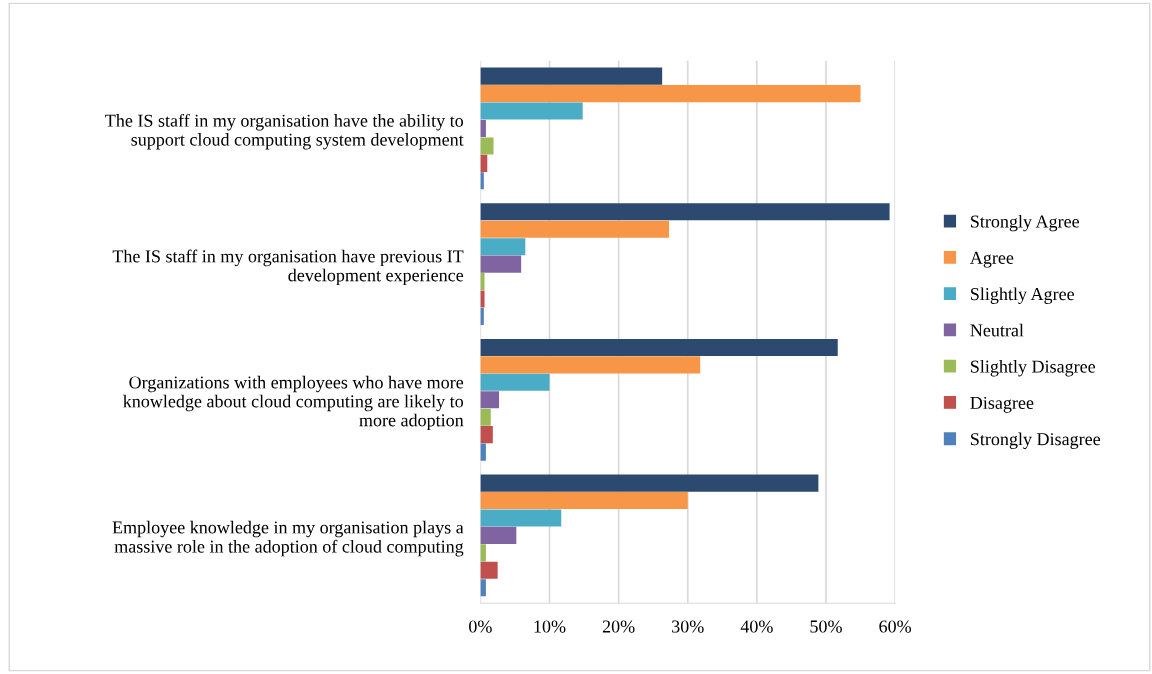 The height and width of the screenshot is (674, 1152). Describe the element at coordinates (1036, 440) in the screenshot. I see `legend-label: Strongly Disagree` at that location.